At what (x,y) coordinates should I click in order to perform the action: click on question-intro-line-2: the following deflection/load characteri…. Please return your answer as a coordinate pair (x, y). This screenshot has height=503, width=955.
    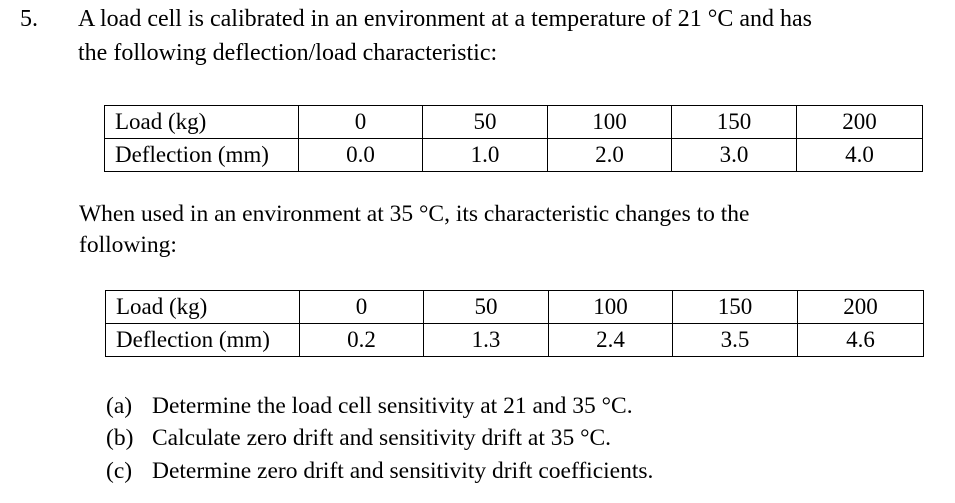
    Looking at the image, I should click on (288, 53).